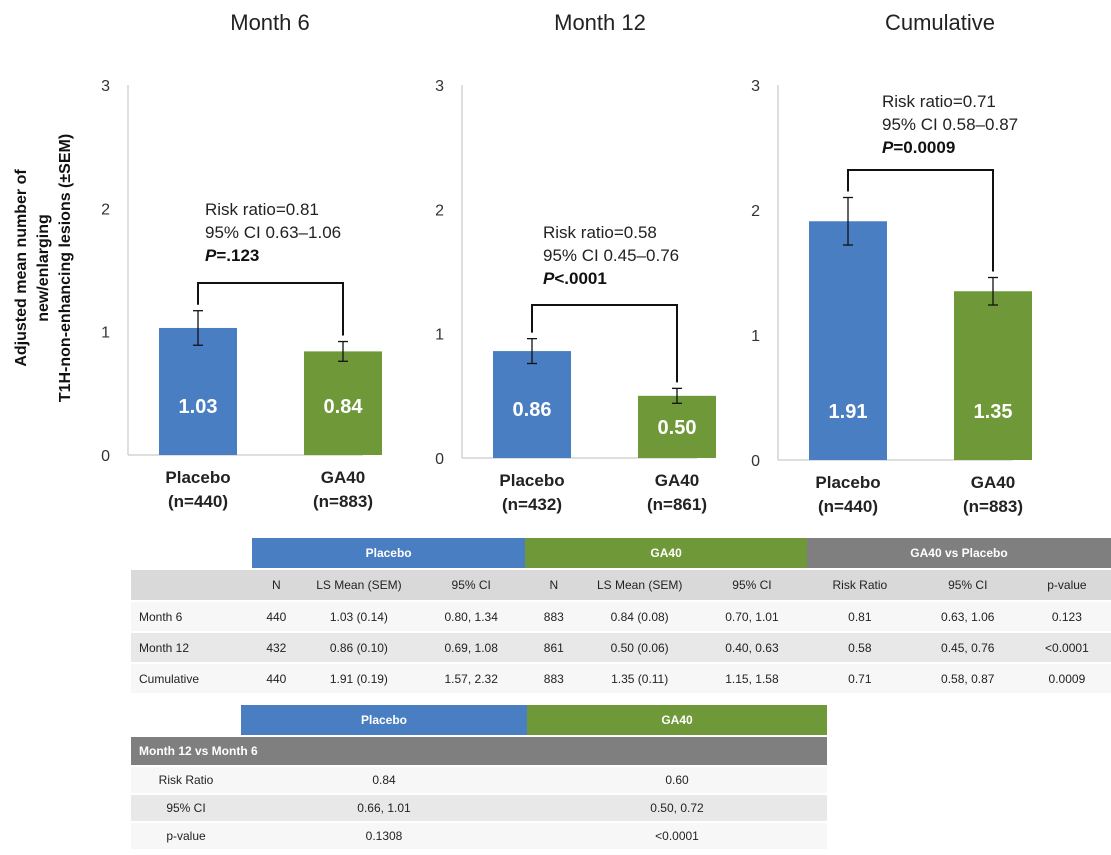 This screenshot has height=855, width=1111. Describe the element at coordinates (860, 617) in the screenshot. I see `table-cell: 0.81` at that location.